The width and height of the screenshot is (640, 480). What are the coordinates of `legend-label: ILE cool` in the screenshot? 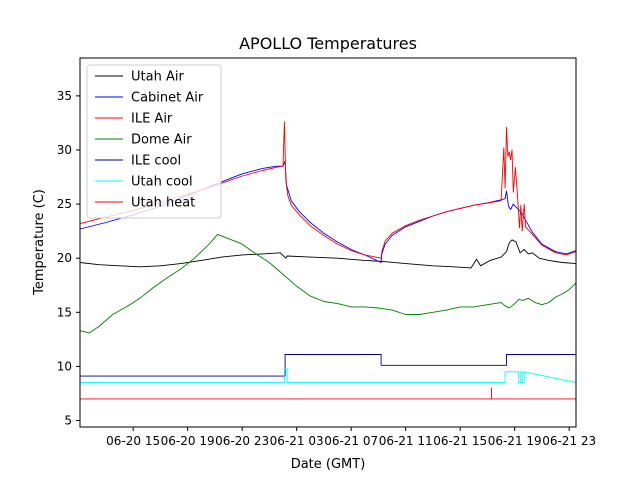 It's located at (156, 161).